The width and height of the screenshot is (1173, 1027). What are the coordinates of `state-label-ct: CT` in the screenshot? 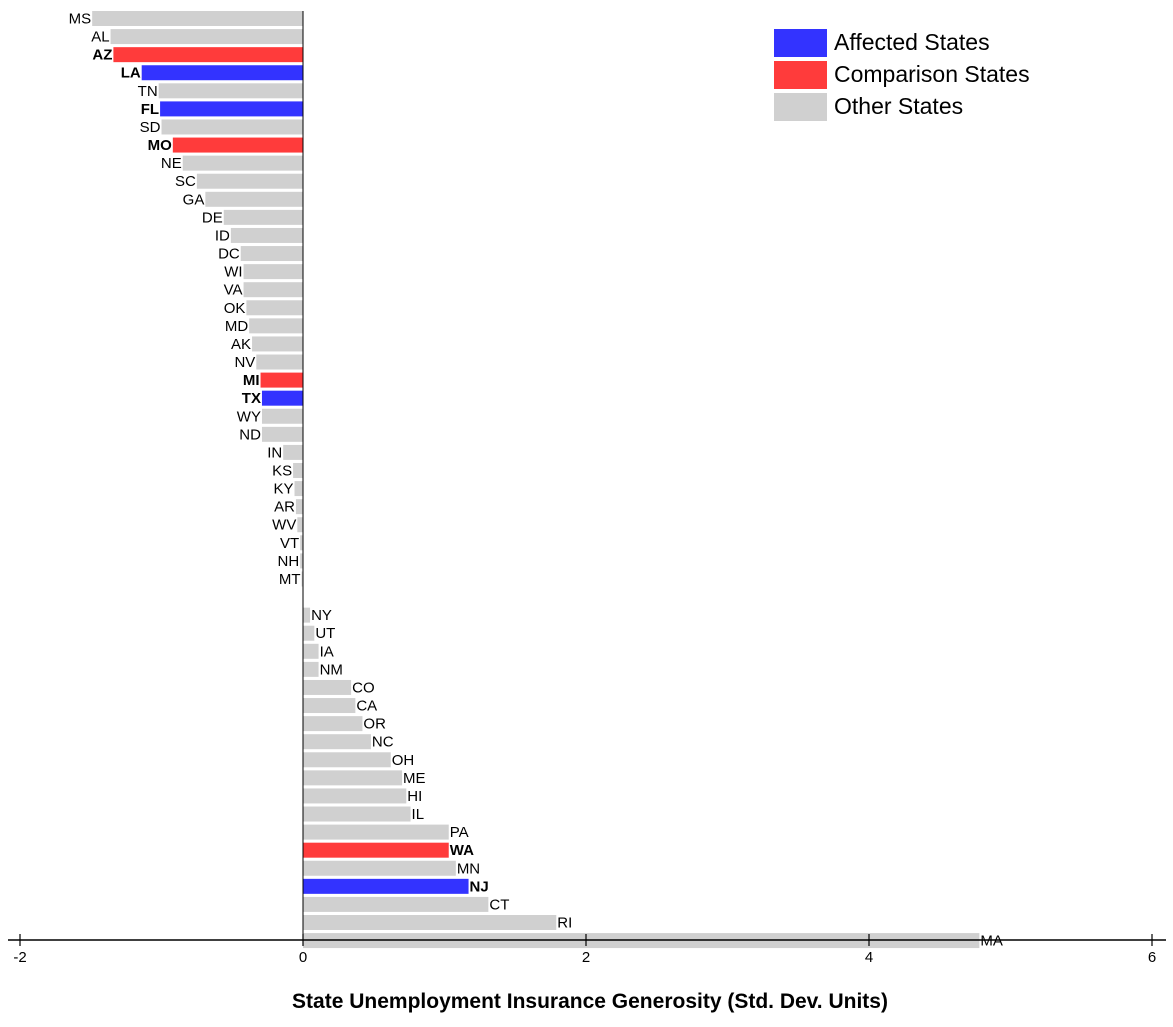 It's located at (499, 904).